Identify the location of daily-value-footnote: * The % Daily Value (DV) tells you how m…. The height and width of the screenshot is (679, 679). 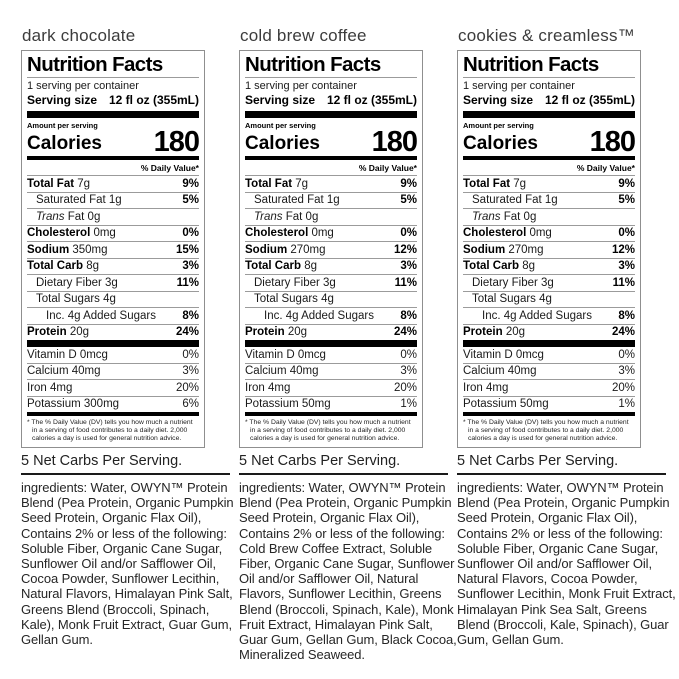
(110, 430).